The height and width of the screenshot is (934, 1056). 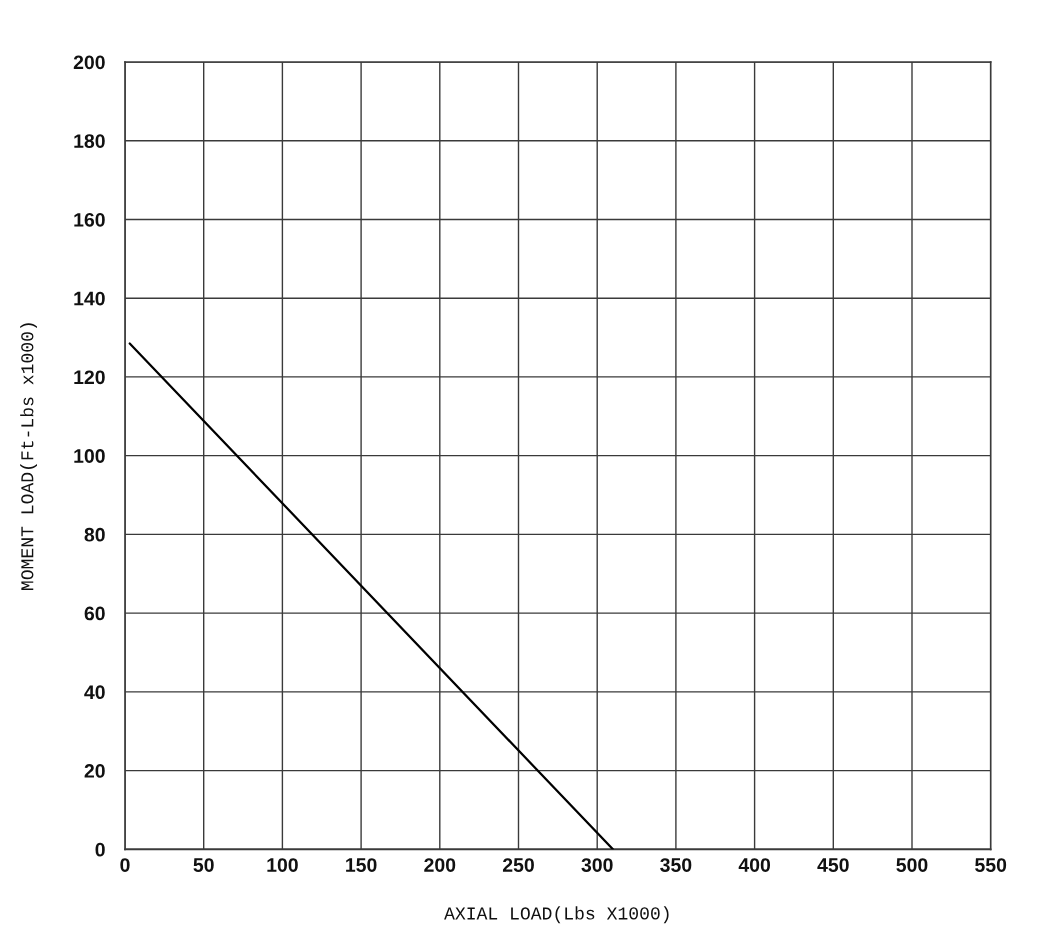 I want to click on y-tick-label: 140, so click(x=89, y=298).